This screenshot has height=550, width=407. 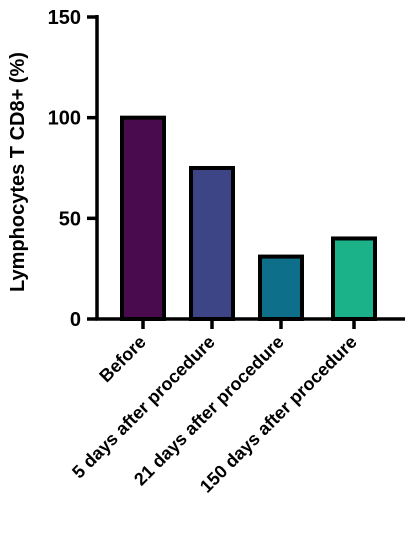 What do you see at coordinates (18, 172) in the screenshot?
I see `y-axis-label: Lymphocytes T CD8+ (%)` at bounding box center [18, 172].